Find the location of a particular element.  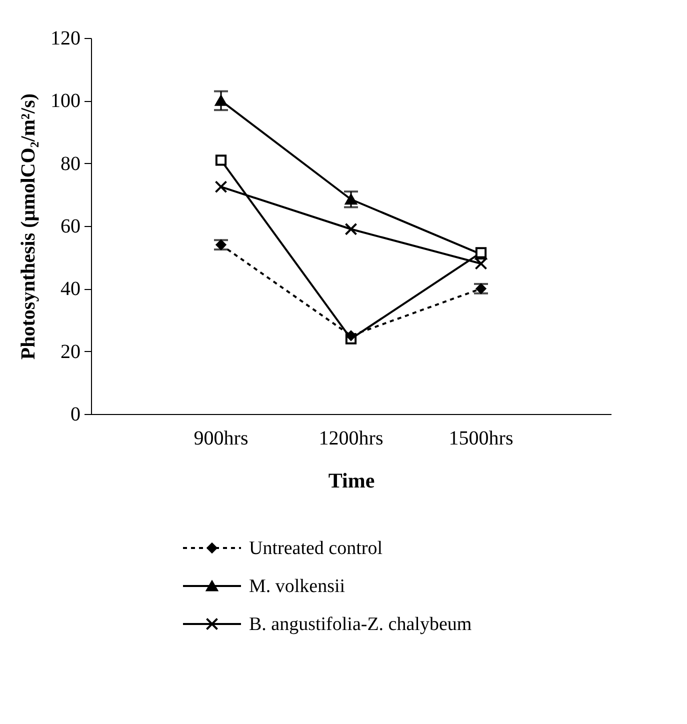

x-tick-label: 900hrs is located at coordinates (221, 439).